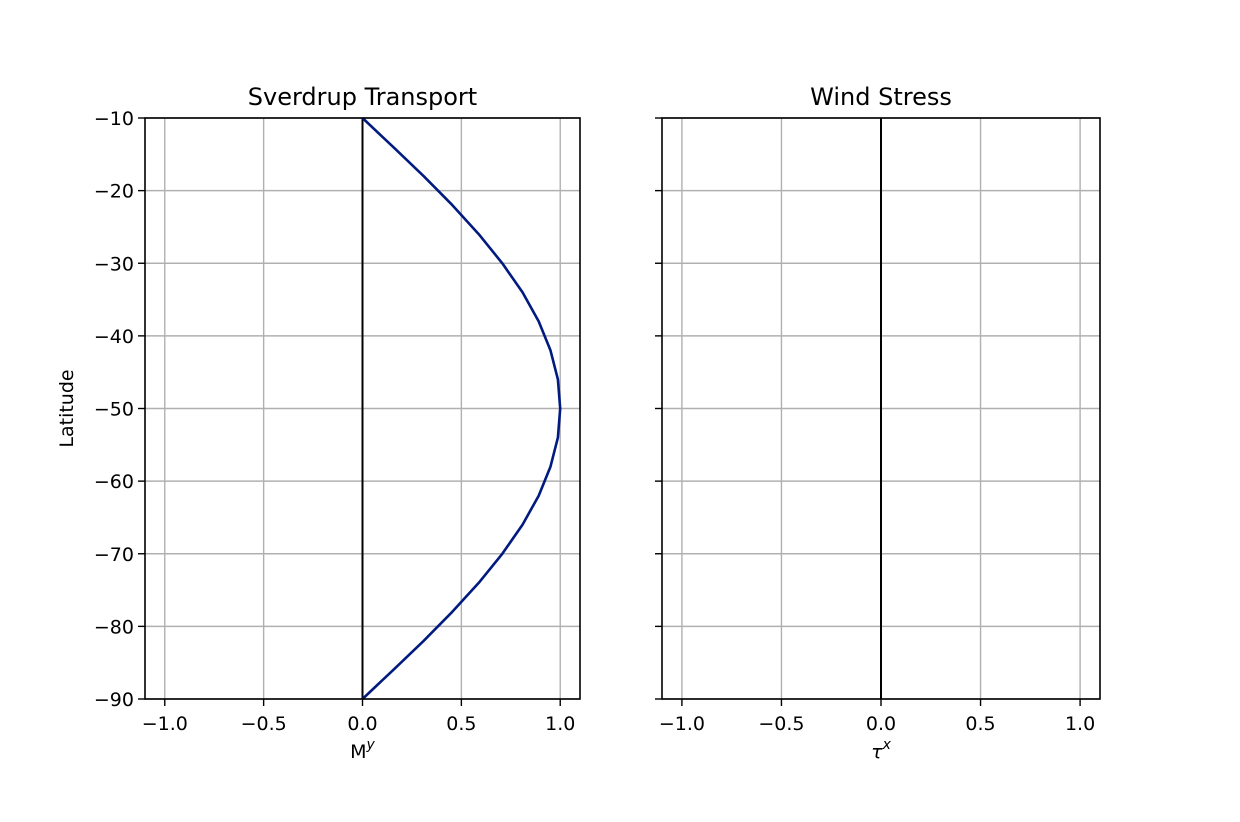  I want to click on y-tick-label: −40, so click(114, 337).